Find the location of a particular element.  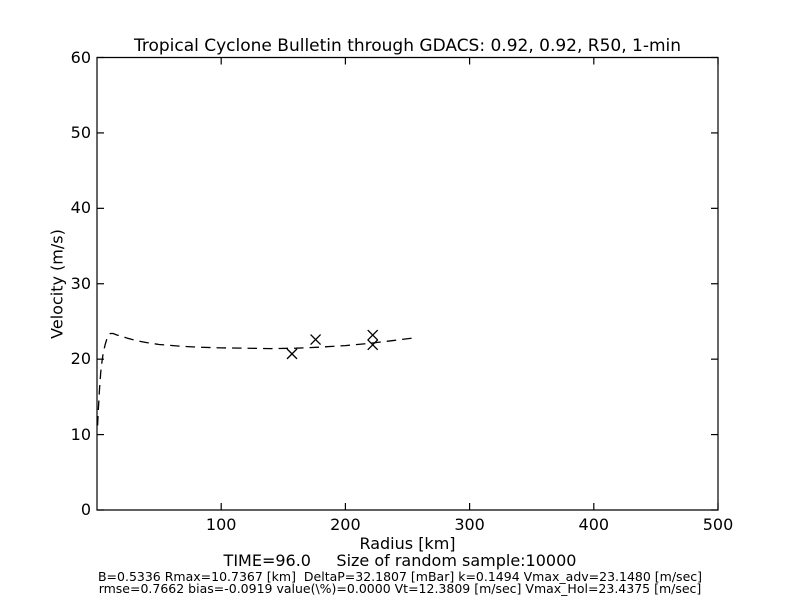

y-tick-label: 60 is located at coordinates (80, 57).